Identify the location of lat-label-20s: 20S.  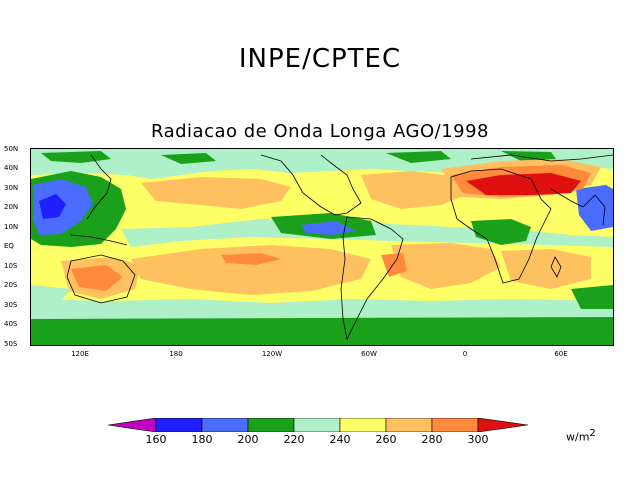
(11, 285).